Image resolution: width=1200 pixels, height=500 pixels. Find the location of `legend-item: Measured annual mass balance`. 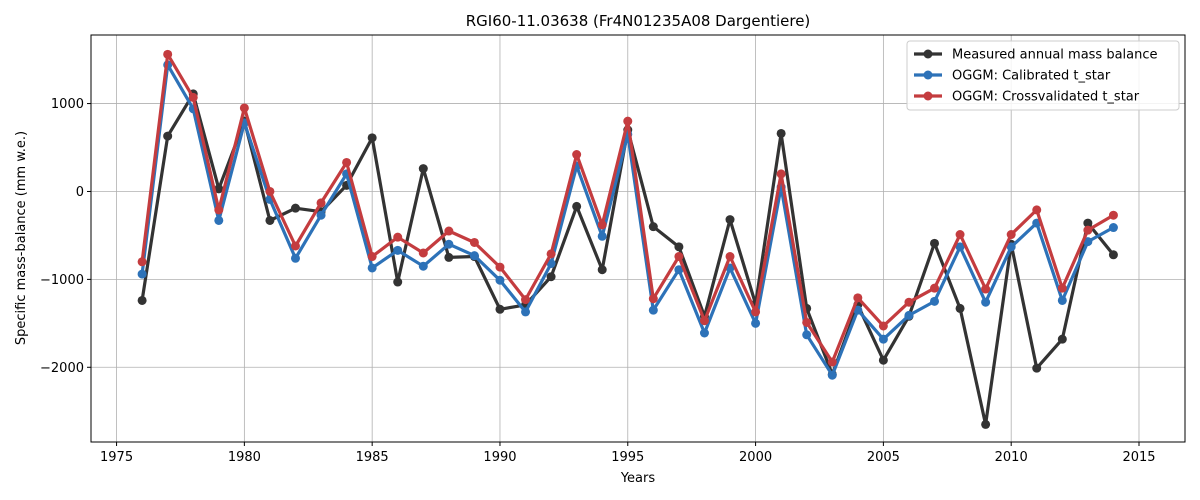

legend-item: Measured annual mass balance is located at coordinates (1036, 55).